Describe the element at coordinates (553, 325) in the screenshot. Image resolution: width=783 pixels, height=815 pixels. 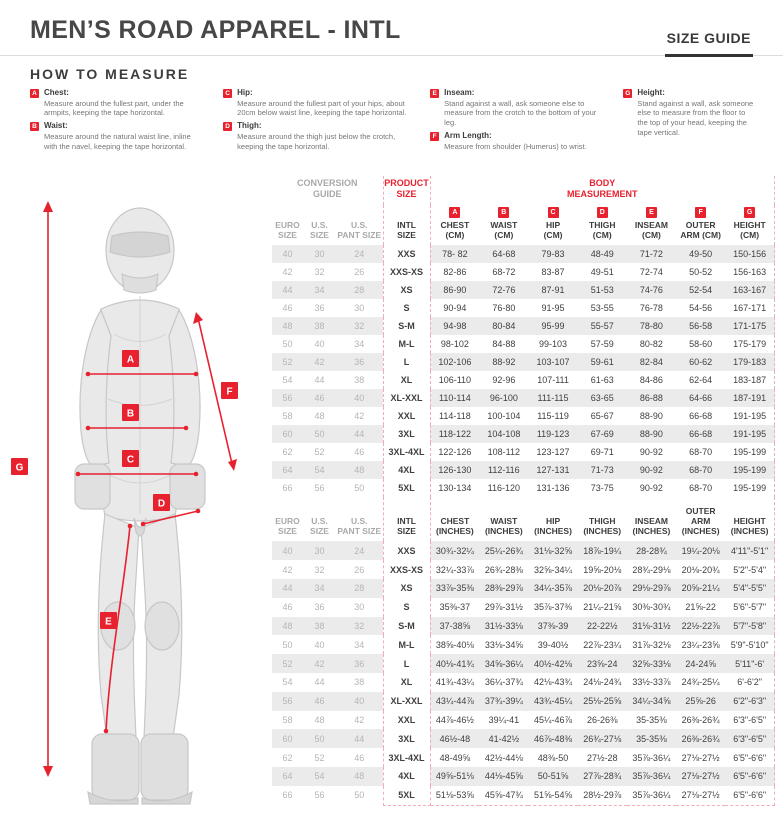
I see `measurement-cell: 95-99` at that location.